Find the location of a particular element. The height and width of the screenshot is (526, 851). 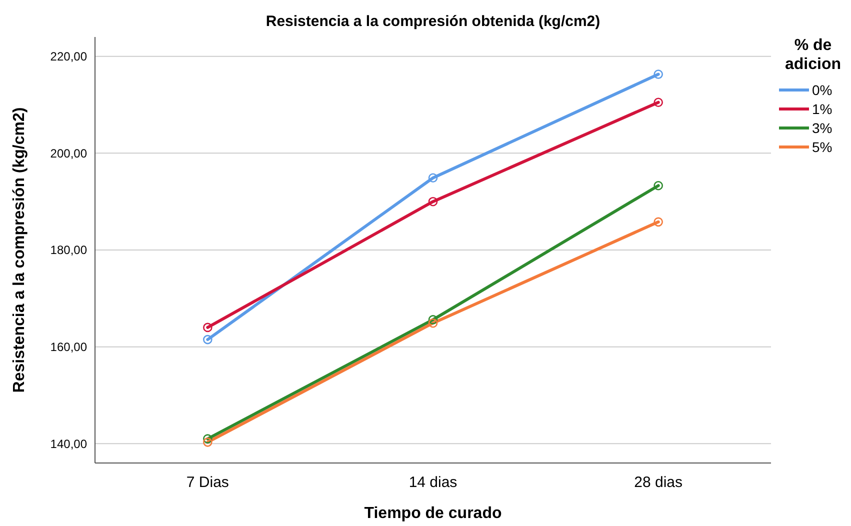

legend-label: 0% is located at coordinates (822, 90).